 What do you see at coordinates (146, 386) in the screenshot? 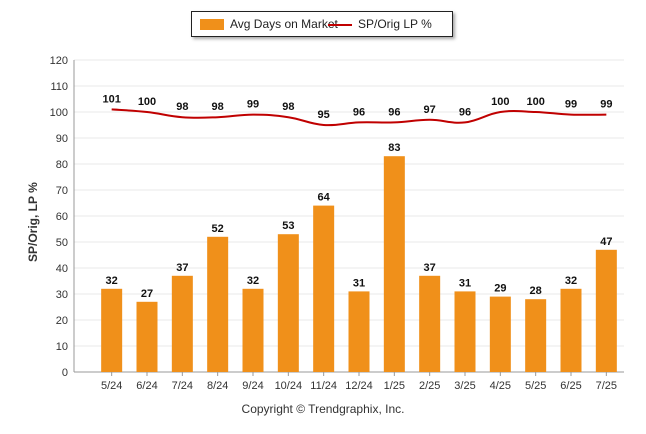
I see `x-tick-label: 6/24` at bounding box center [146, 386].